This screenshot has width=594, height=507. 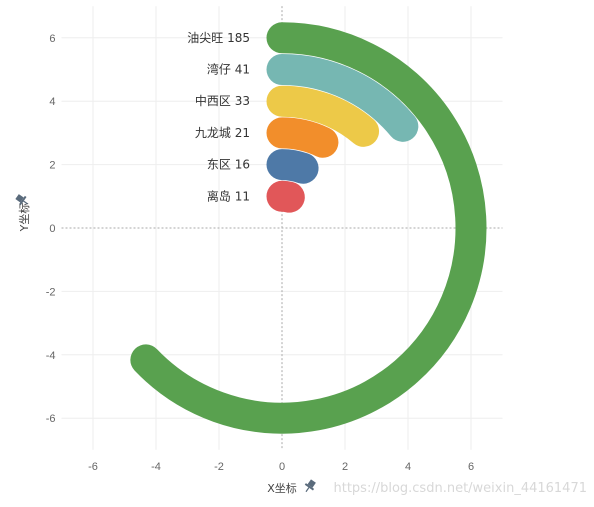 I want to click on y-tick-labels: -6 -4 -2 0 2 4 6, so click(x=51, y=229).